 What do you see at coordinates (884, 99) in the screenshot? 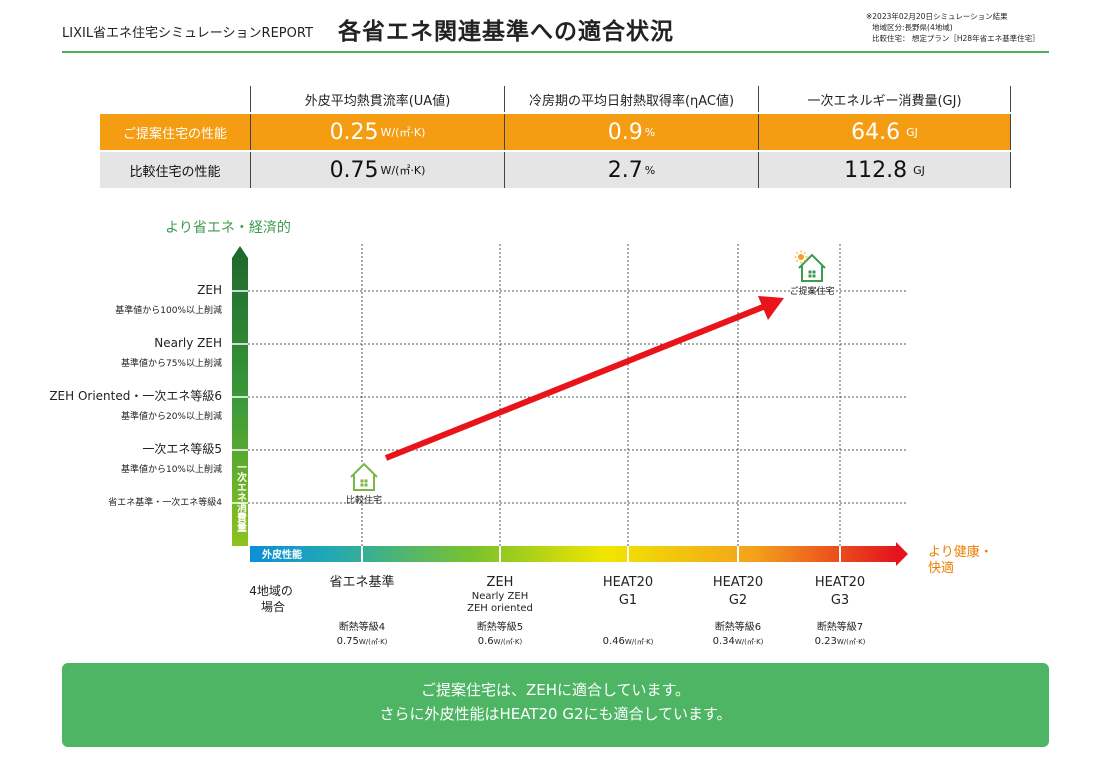
I see `header-energy: 一次エネルギー消費量(GJ)` at bounding box center [884, 99].